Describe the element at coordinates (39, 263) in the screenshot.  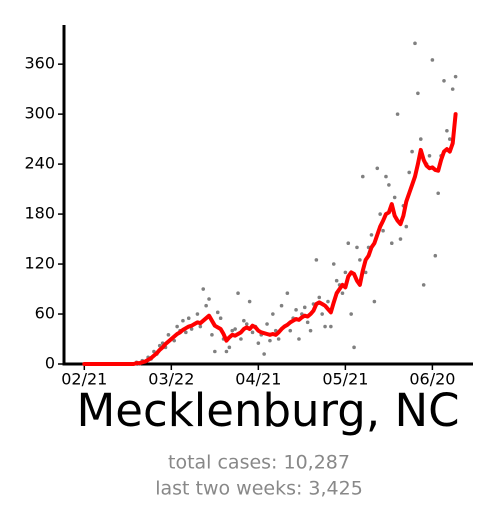
I see `y-tick-label: 120` at that location.